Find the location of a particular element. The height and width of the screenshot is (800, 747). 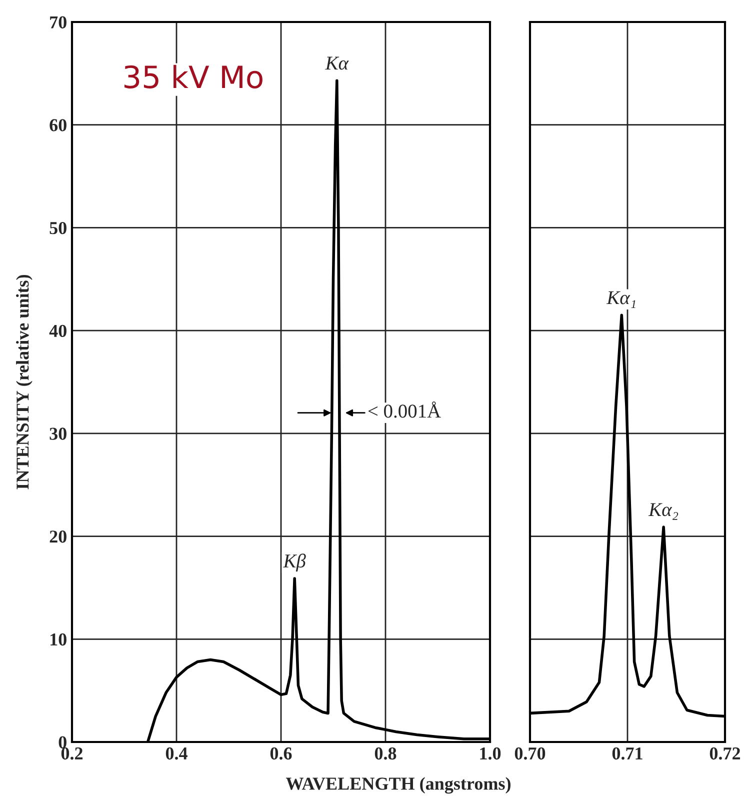

annotation: Kβ is located at coordinates (294, 563).